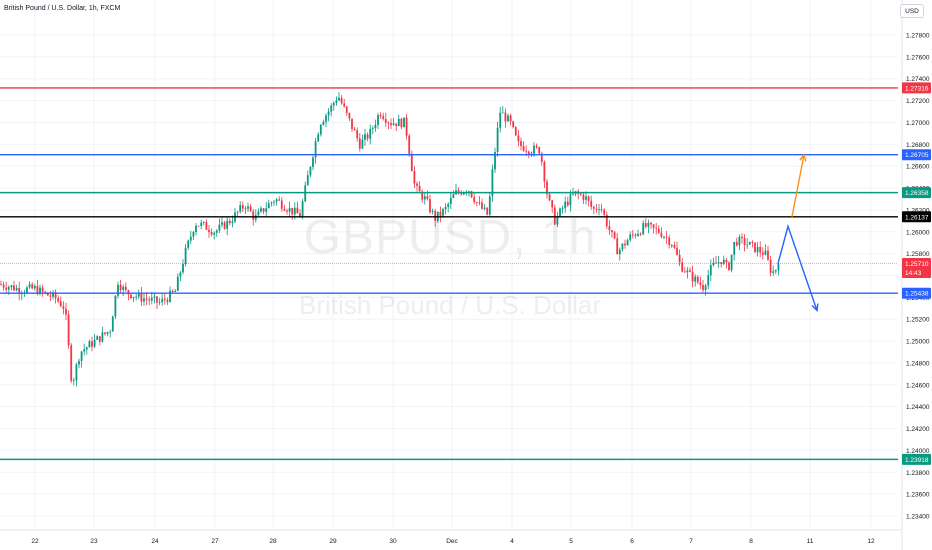  Describe the element at coordinates (918, 407) in the screenshot. I see `y-tick-label: 1.24400` at that location.